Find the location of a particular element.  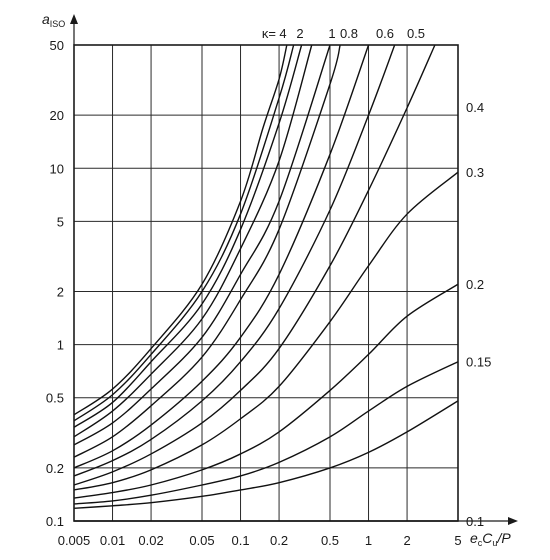

curve-label-9: 0.3 is located at coordinates (475, 172).